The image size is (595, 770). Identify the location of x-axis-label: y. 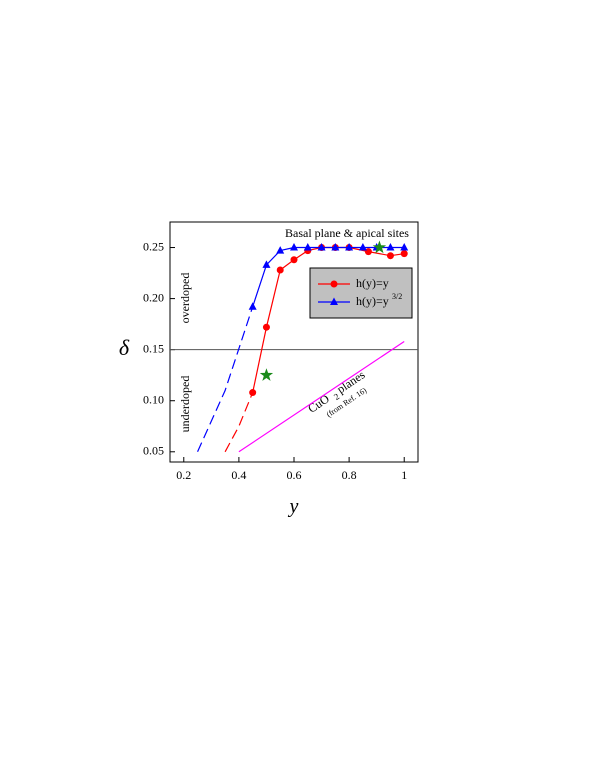
(293, 507).